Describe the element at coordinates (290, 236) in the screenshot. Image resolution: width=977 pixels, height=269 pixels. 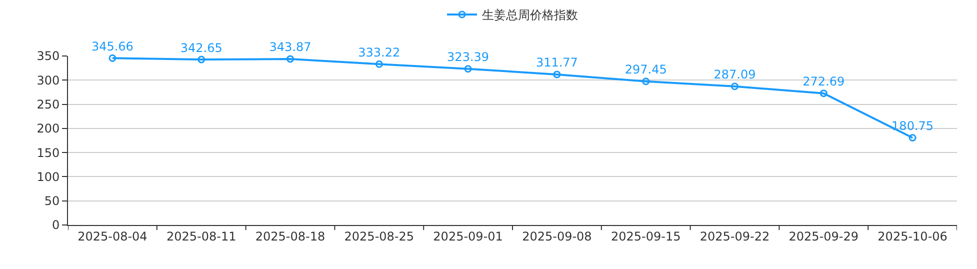
I see `x-tick-label: 2025-08-18` at that location.